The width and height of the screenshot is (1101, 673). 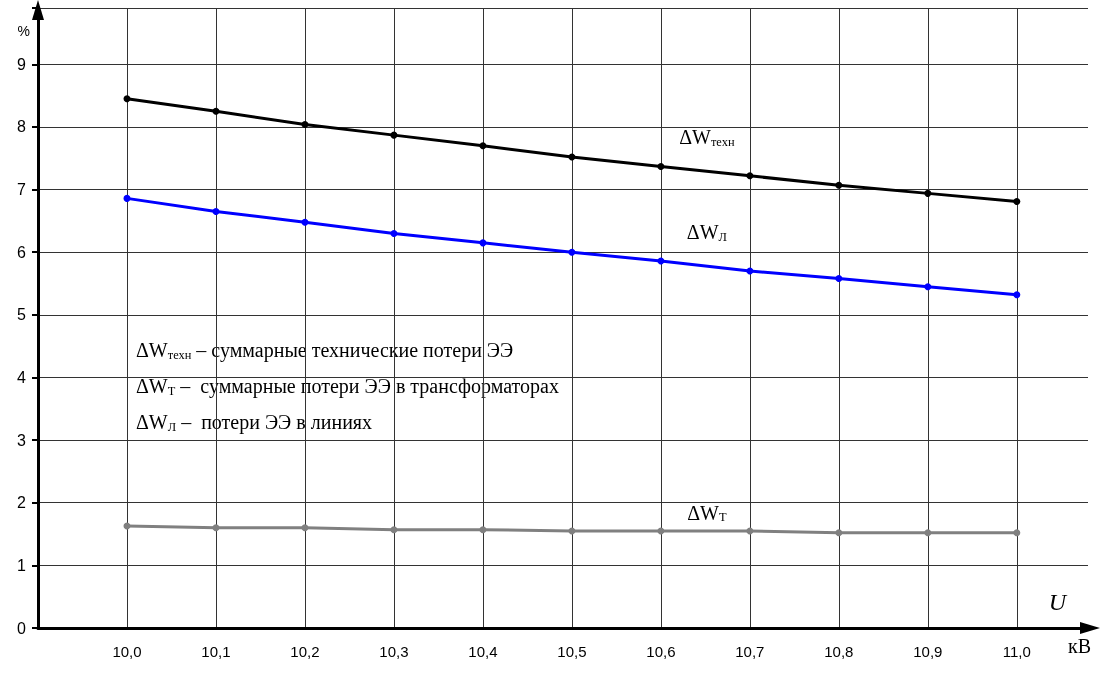 I want to click on x-tick-label: 10,7, so click(x=750, y=651).